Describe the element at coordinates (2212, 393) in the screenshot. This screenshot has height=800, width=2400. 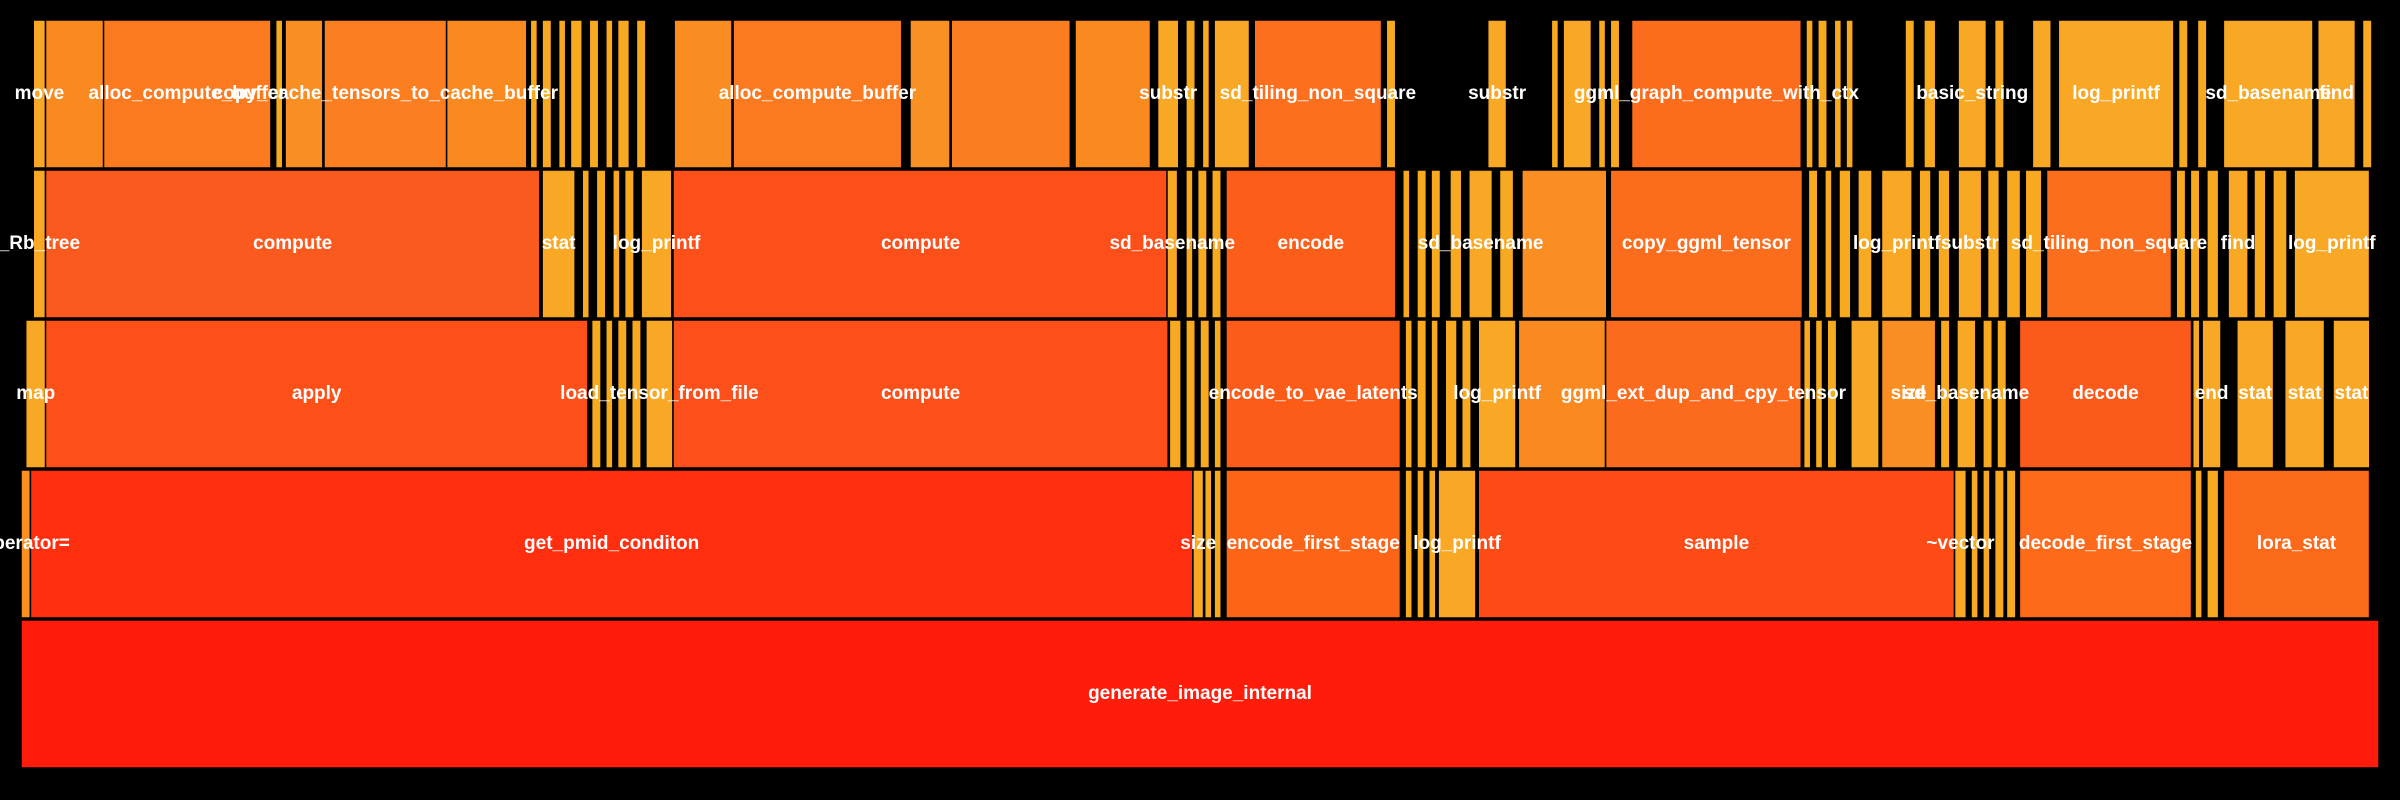
I see `frame-label: end` at that location.